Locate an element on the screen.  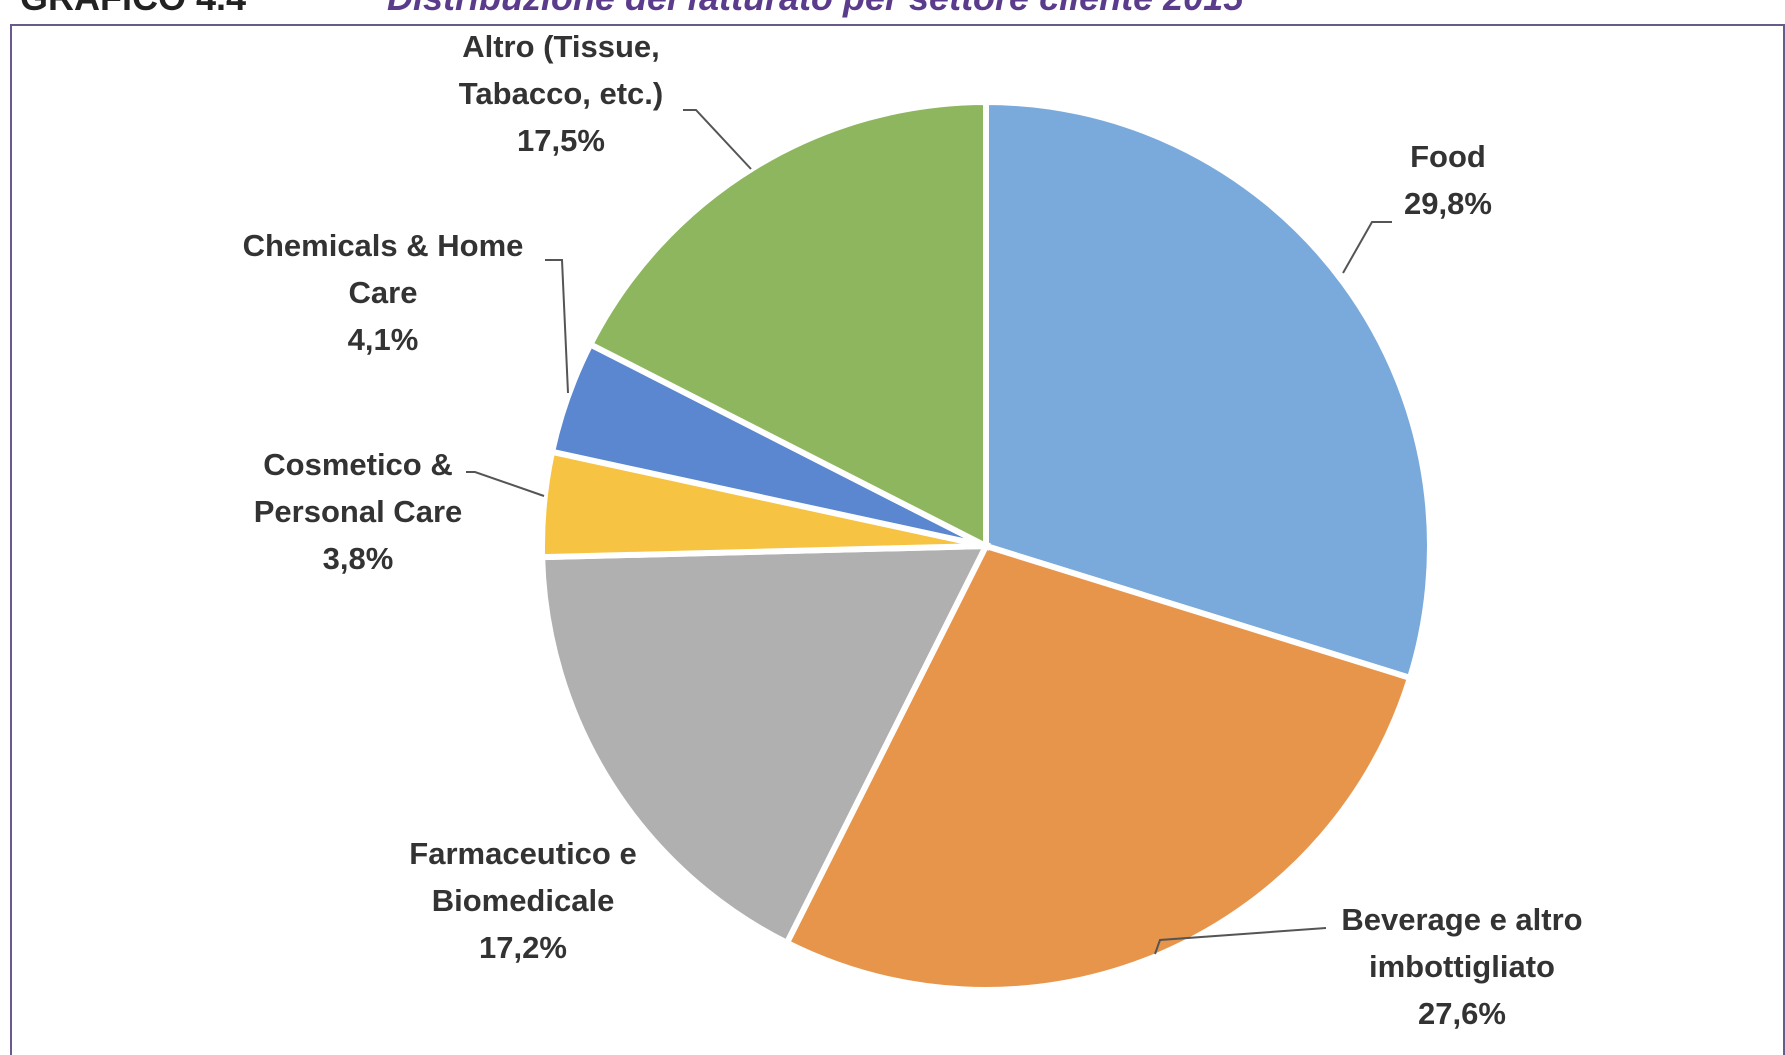
value-label: 17,5% is located at coordinates (561, 140).